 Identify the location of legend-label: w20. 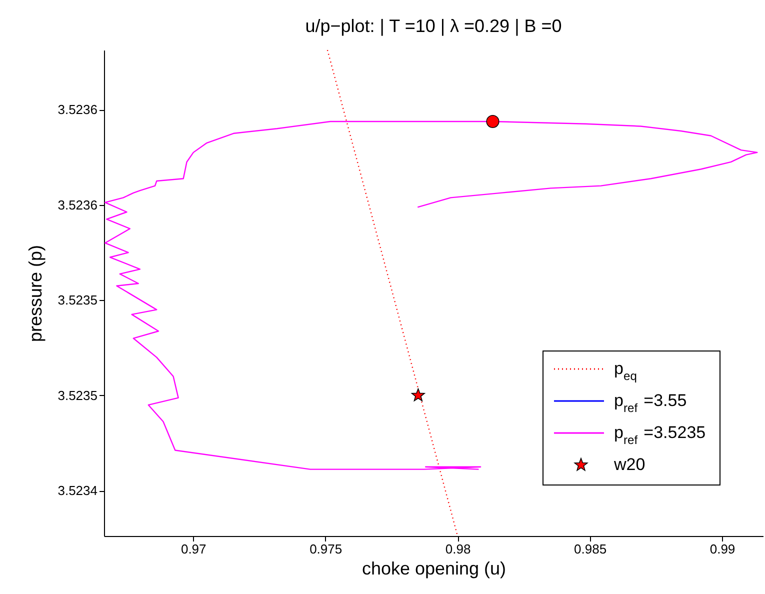
(629, 464).